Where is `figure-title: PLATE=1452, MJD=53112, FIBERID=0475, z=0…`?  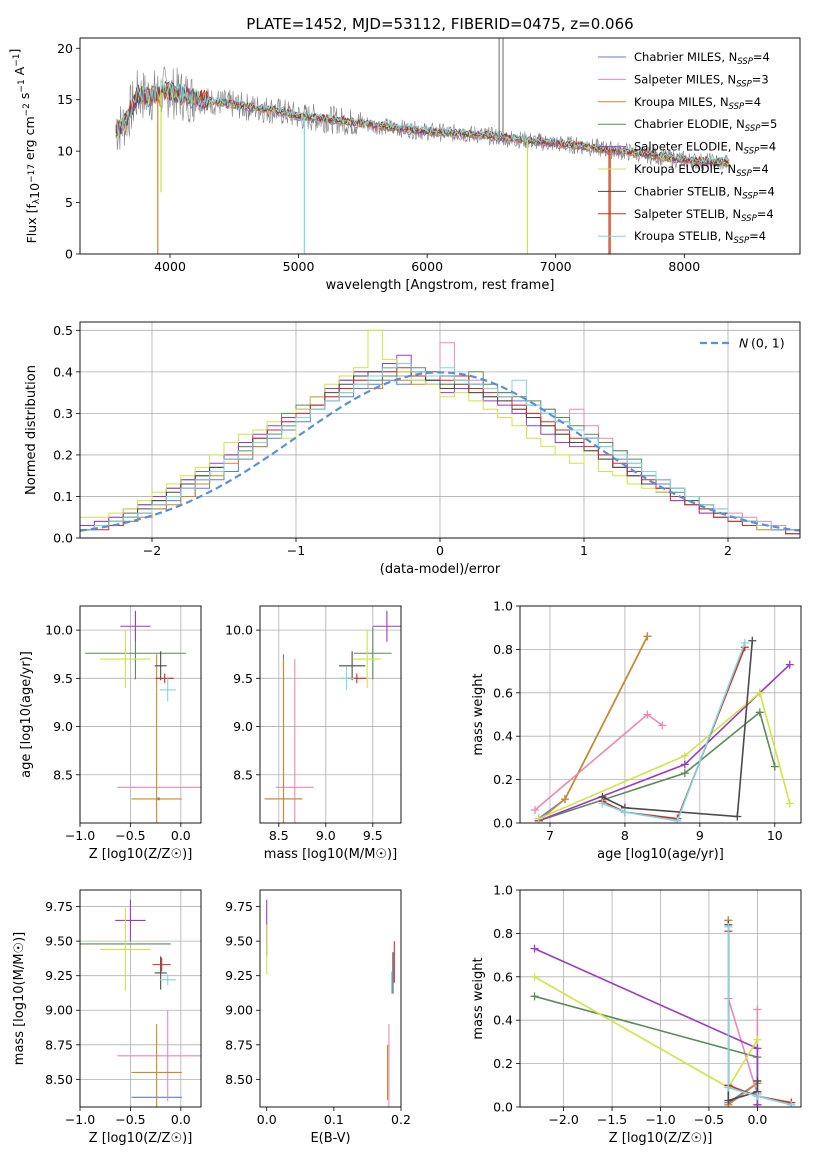 figure-title: PLATE=1452, MJD=53112, FIBERID=0475, z=0… is located at coordinates (439, 24).